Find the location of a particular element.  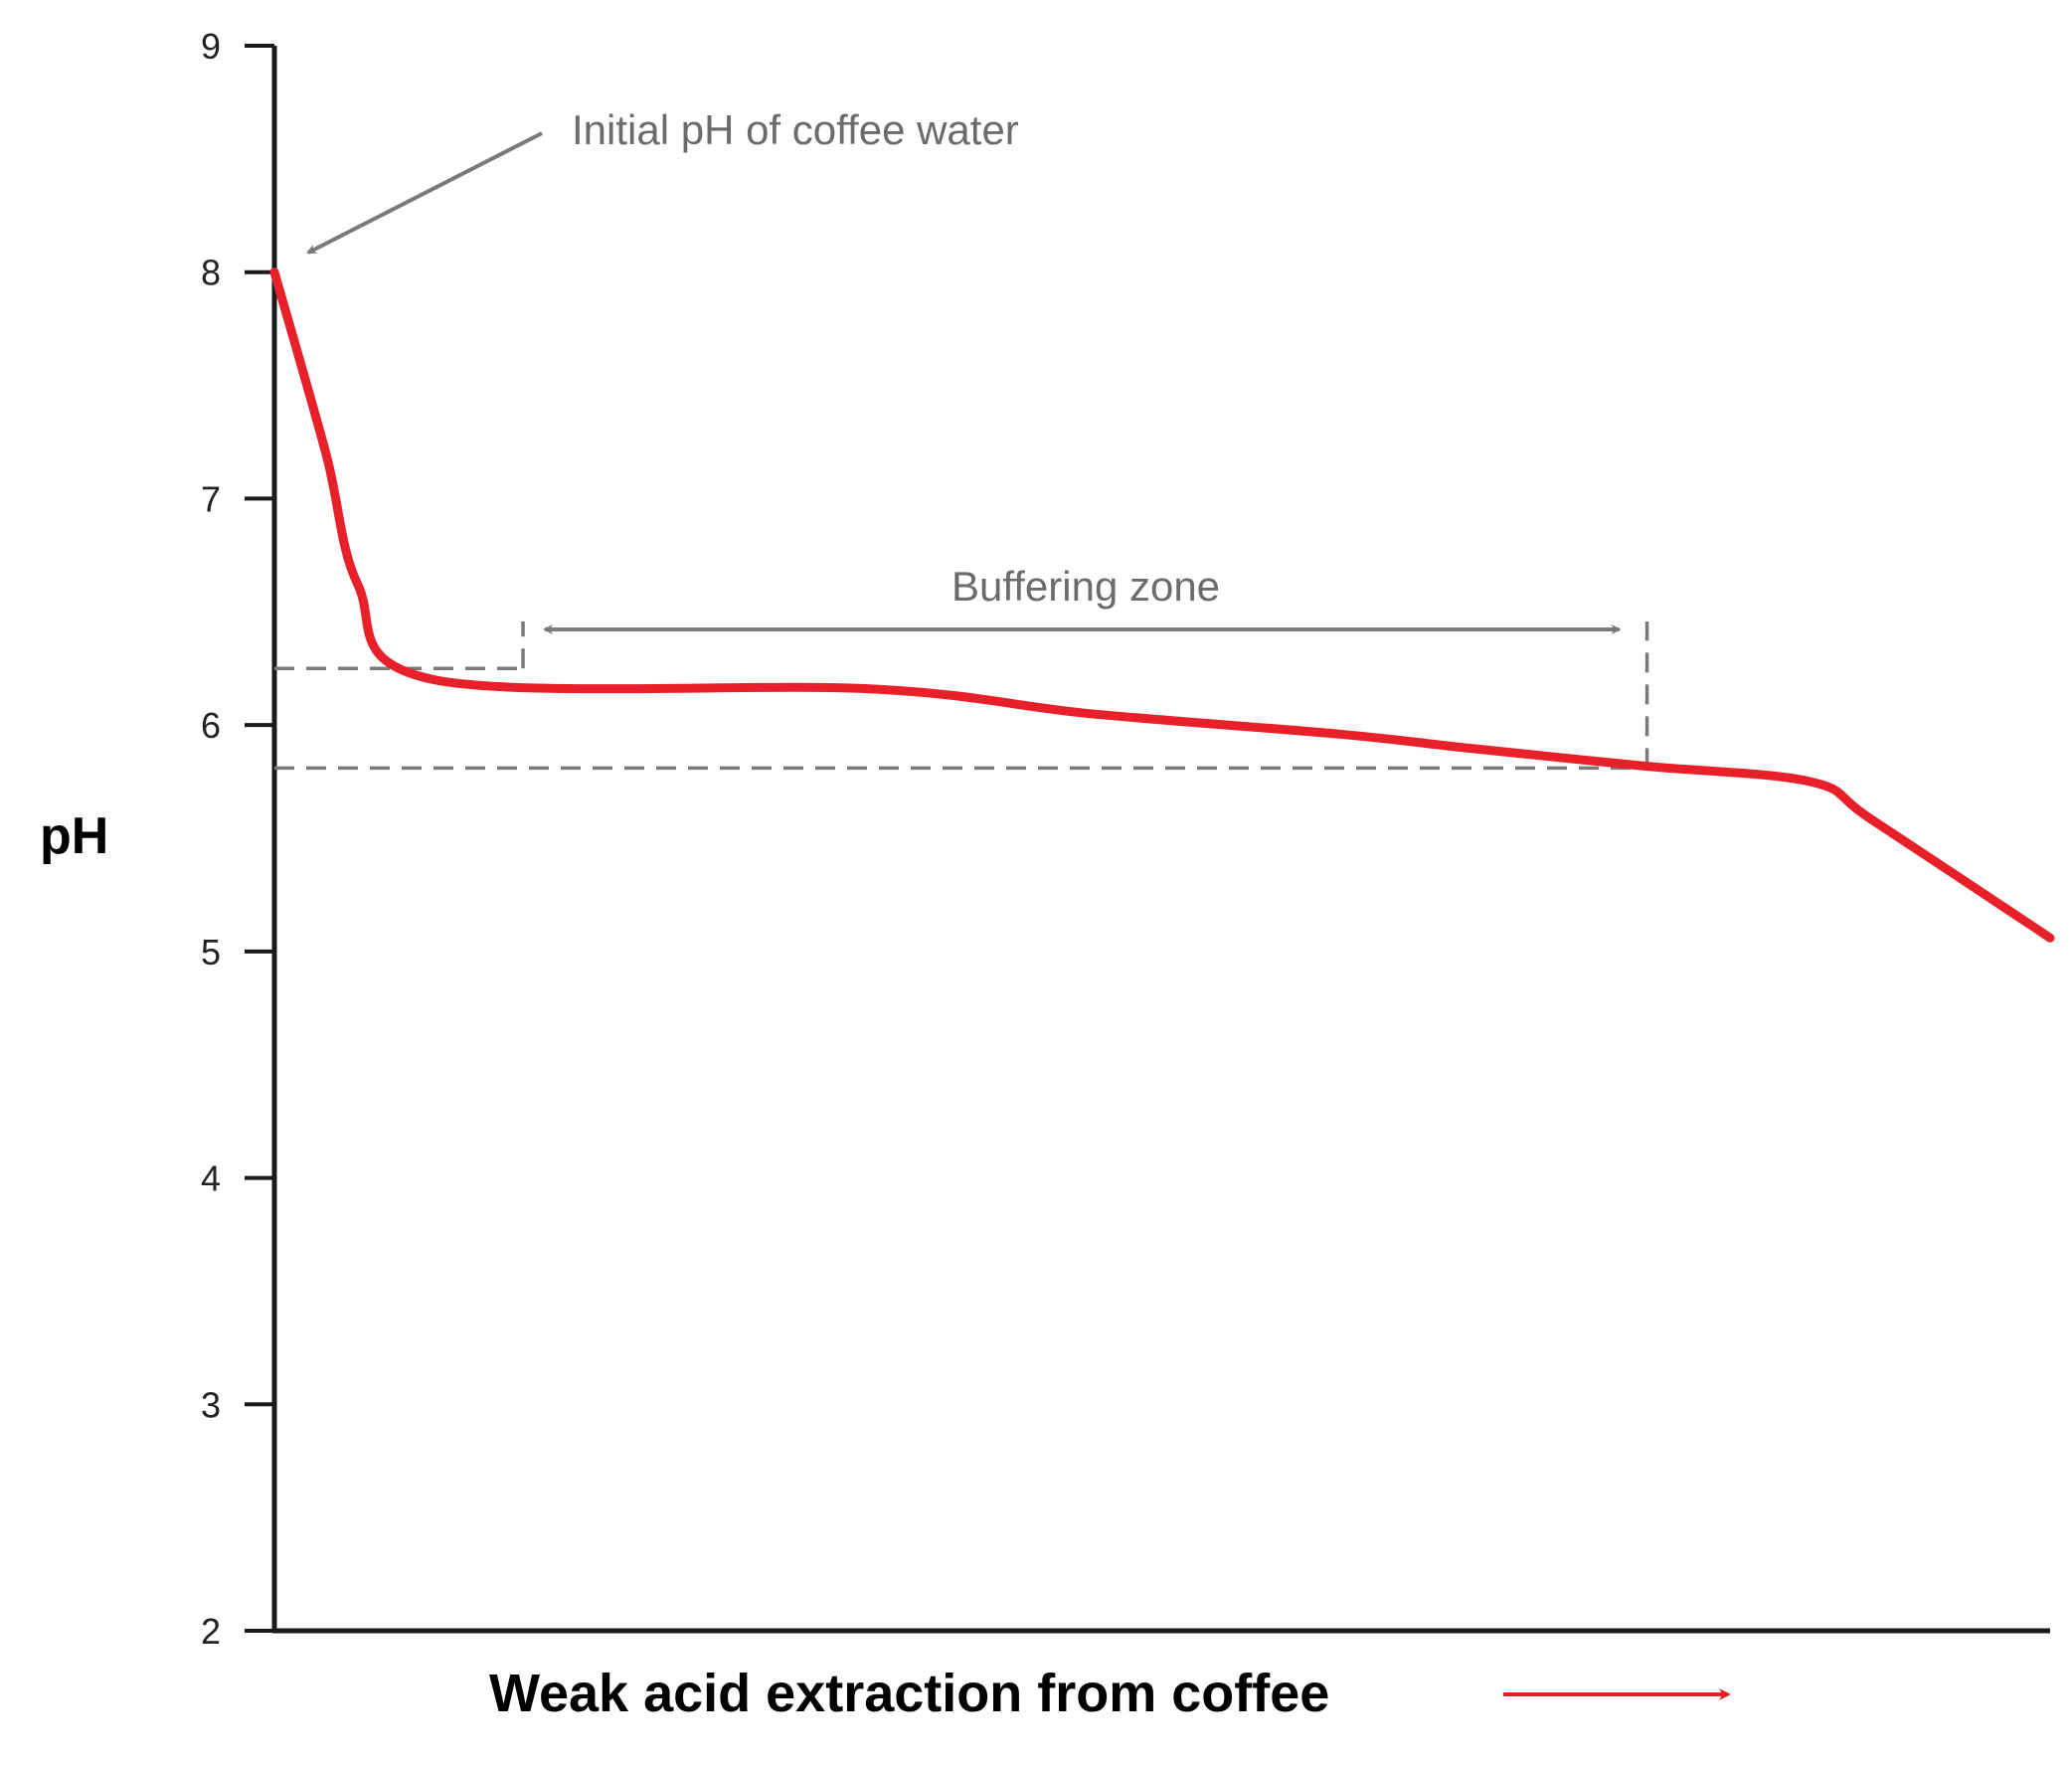

initial-ph-annotation: Initial pH of coffee water is located at coordinates (795, 129).